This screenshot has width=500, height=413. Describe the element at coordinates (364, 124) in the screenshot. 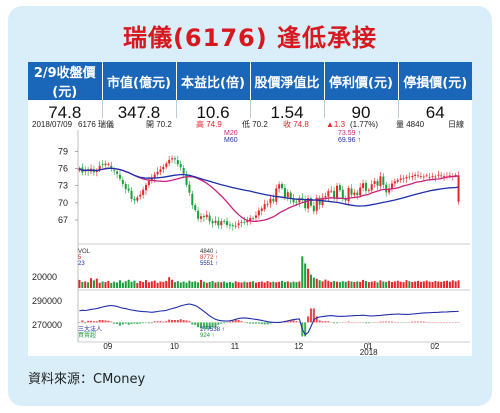

I see `info-pct: (1.77%)` at that location.